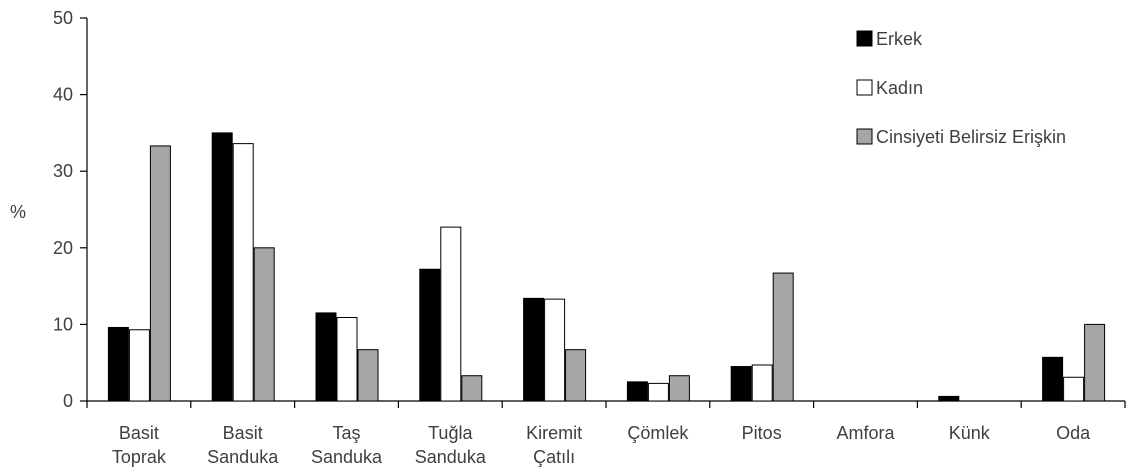  I want to click on x-category-label: Amfora, so click(865, 433).